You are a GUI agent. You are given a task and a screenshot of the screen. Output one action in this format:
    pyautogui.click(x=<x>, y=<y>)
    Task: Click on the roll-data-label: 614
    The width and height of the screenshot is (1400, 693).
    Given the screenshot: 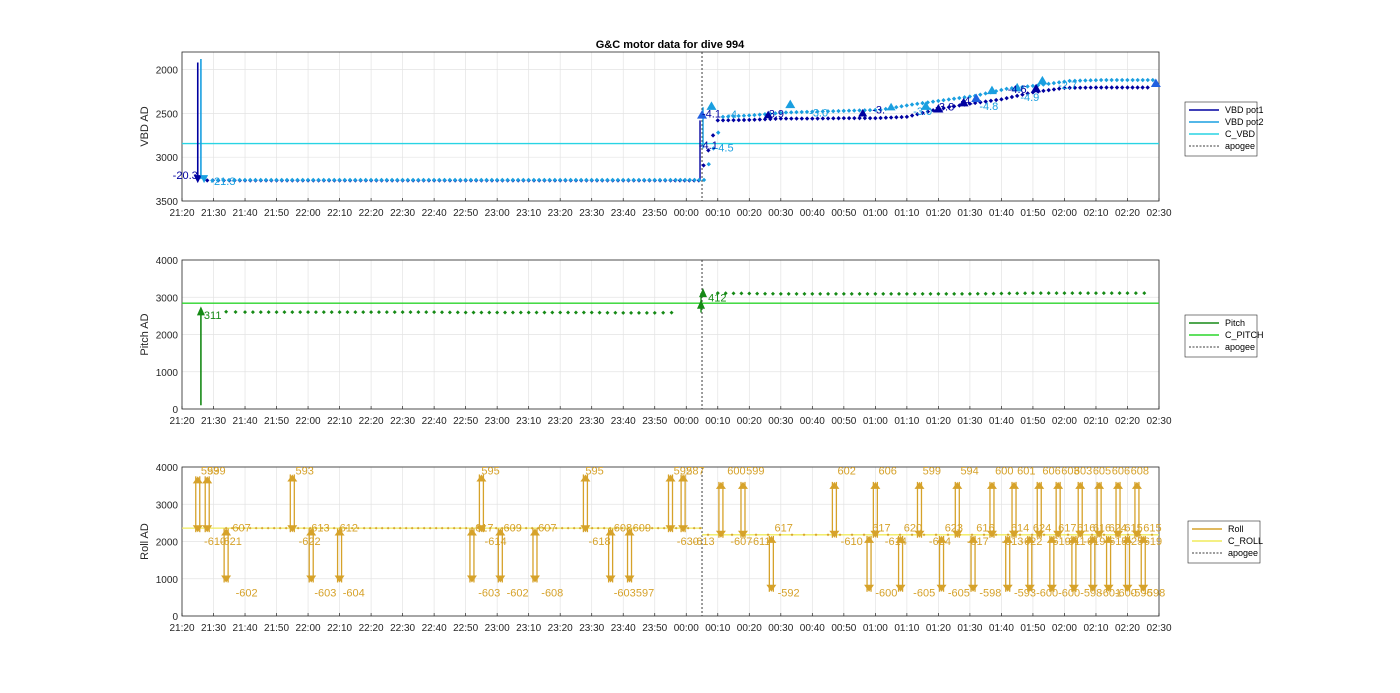 What is the action you would take?
    pyautogui.click(x=1020, y=528)
    